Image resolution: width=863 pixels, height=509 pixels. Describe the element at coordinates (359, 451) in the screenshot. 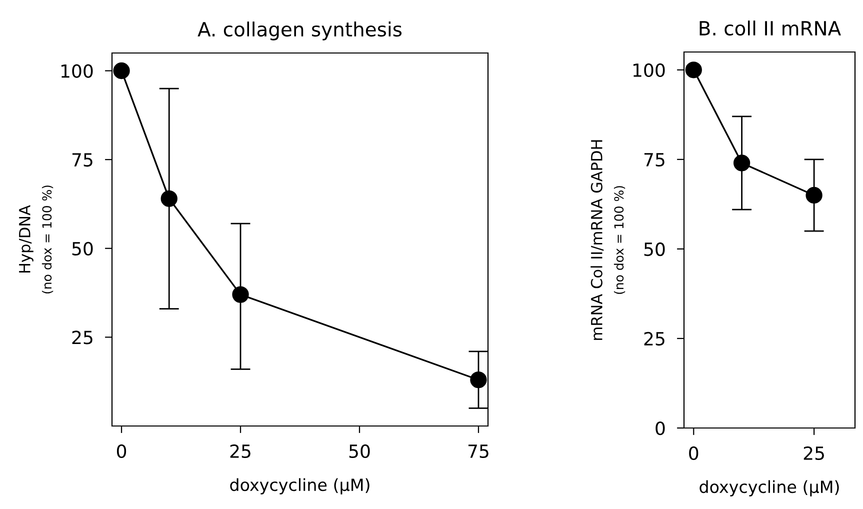

I see `x-tick-label: 50` at that location.